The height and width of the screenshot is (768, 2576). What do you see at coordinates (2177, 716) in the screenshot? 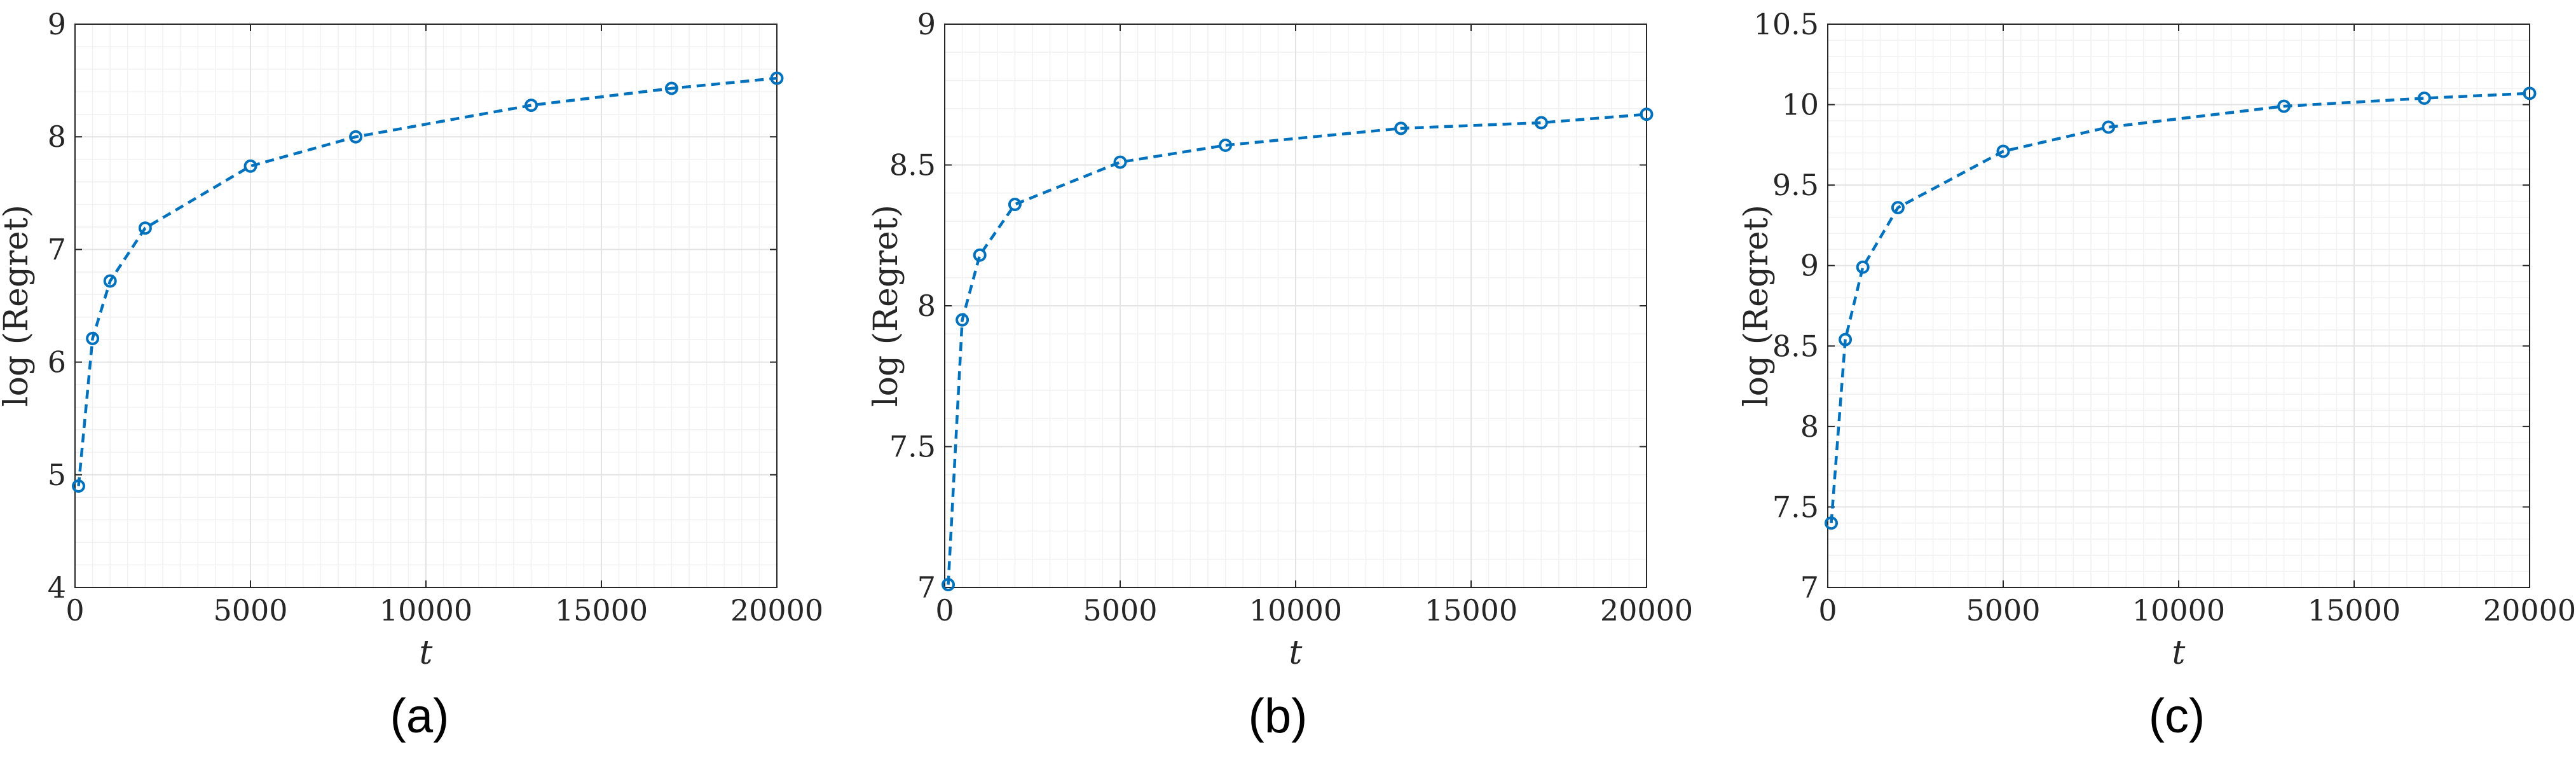
I see `subfigure-caption: (c)` at bounding box center [2177, 716].